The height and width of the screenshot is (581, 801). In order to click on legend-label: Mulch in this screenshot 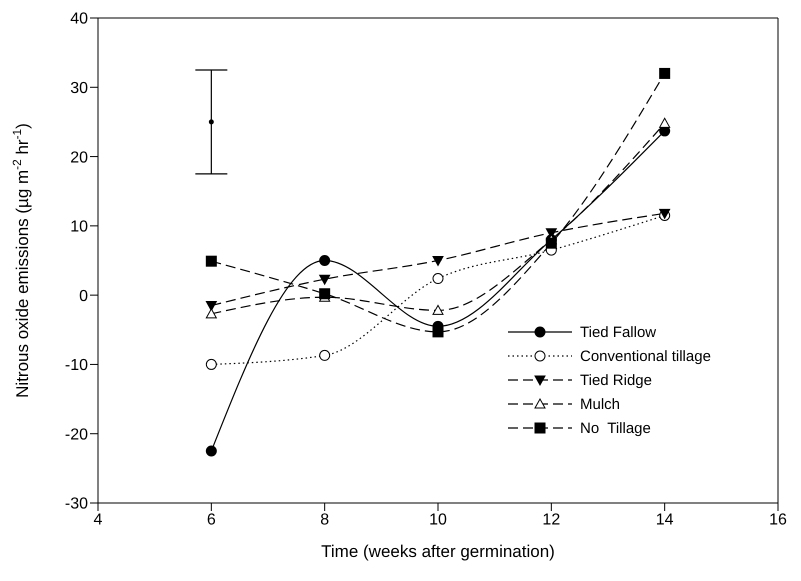, I will do `click(600, 404)`.